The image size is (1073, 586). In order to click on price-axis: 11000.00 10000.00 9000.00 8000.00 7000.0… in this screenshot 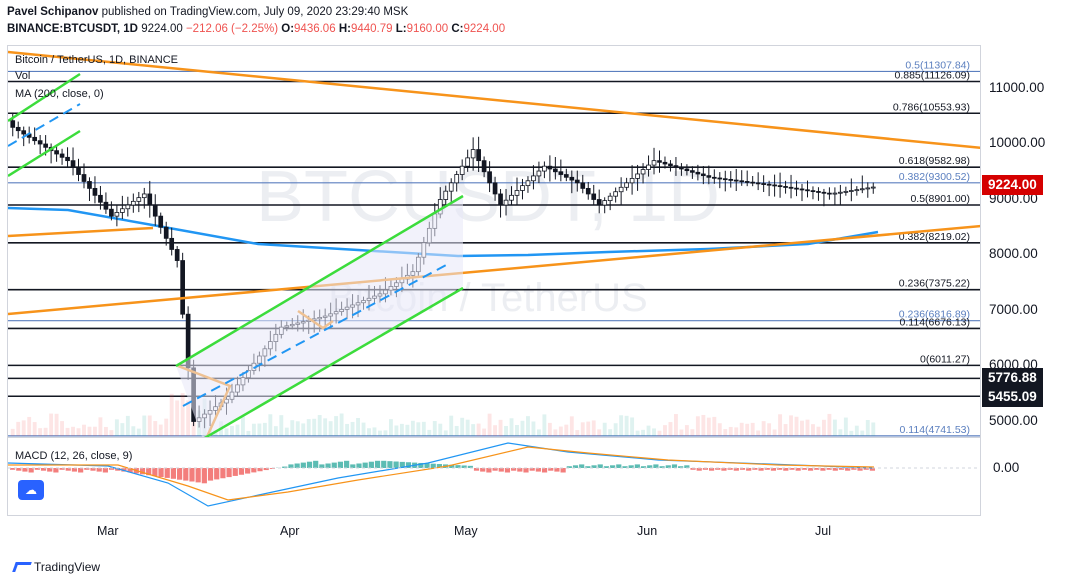, I will do `click(1023, 280)`.